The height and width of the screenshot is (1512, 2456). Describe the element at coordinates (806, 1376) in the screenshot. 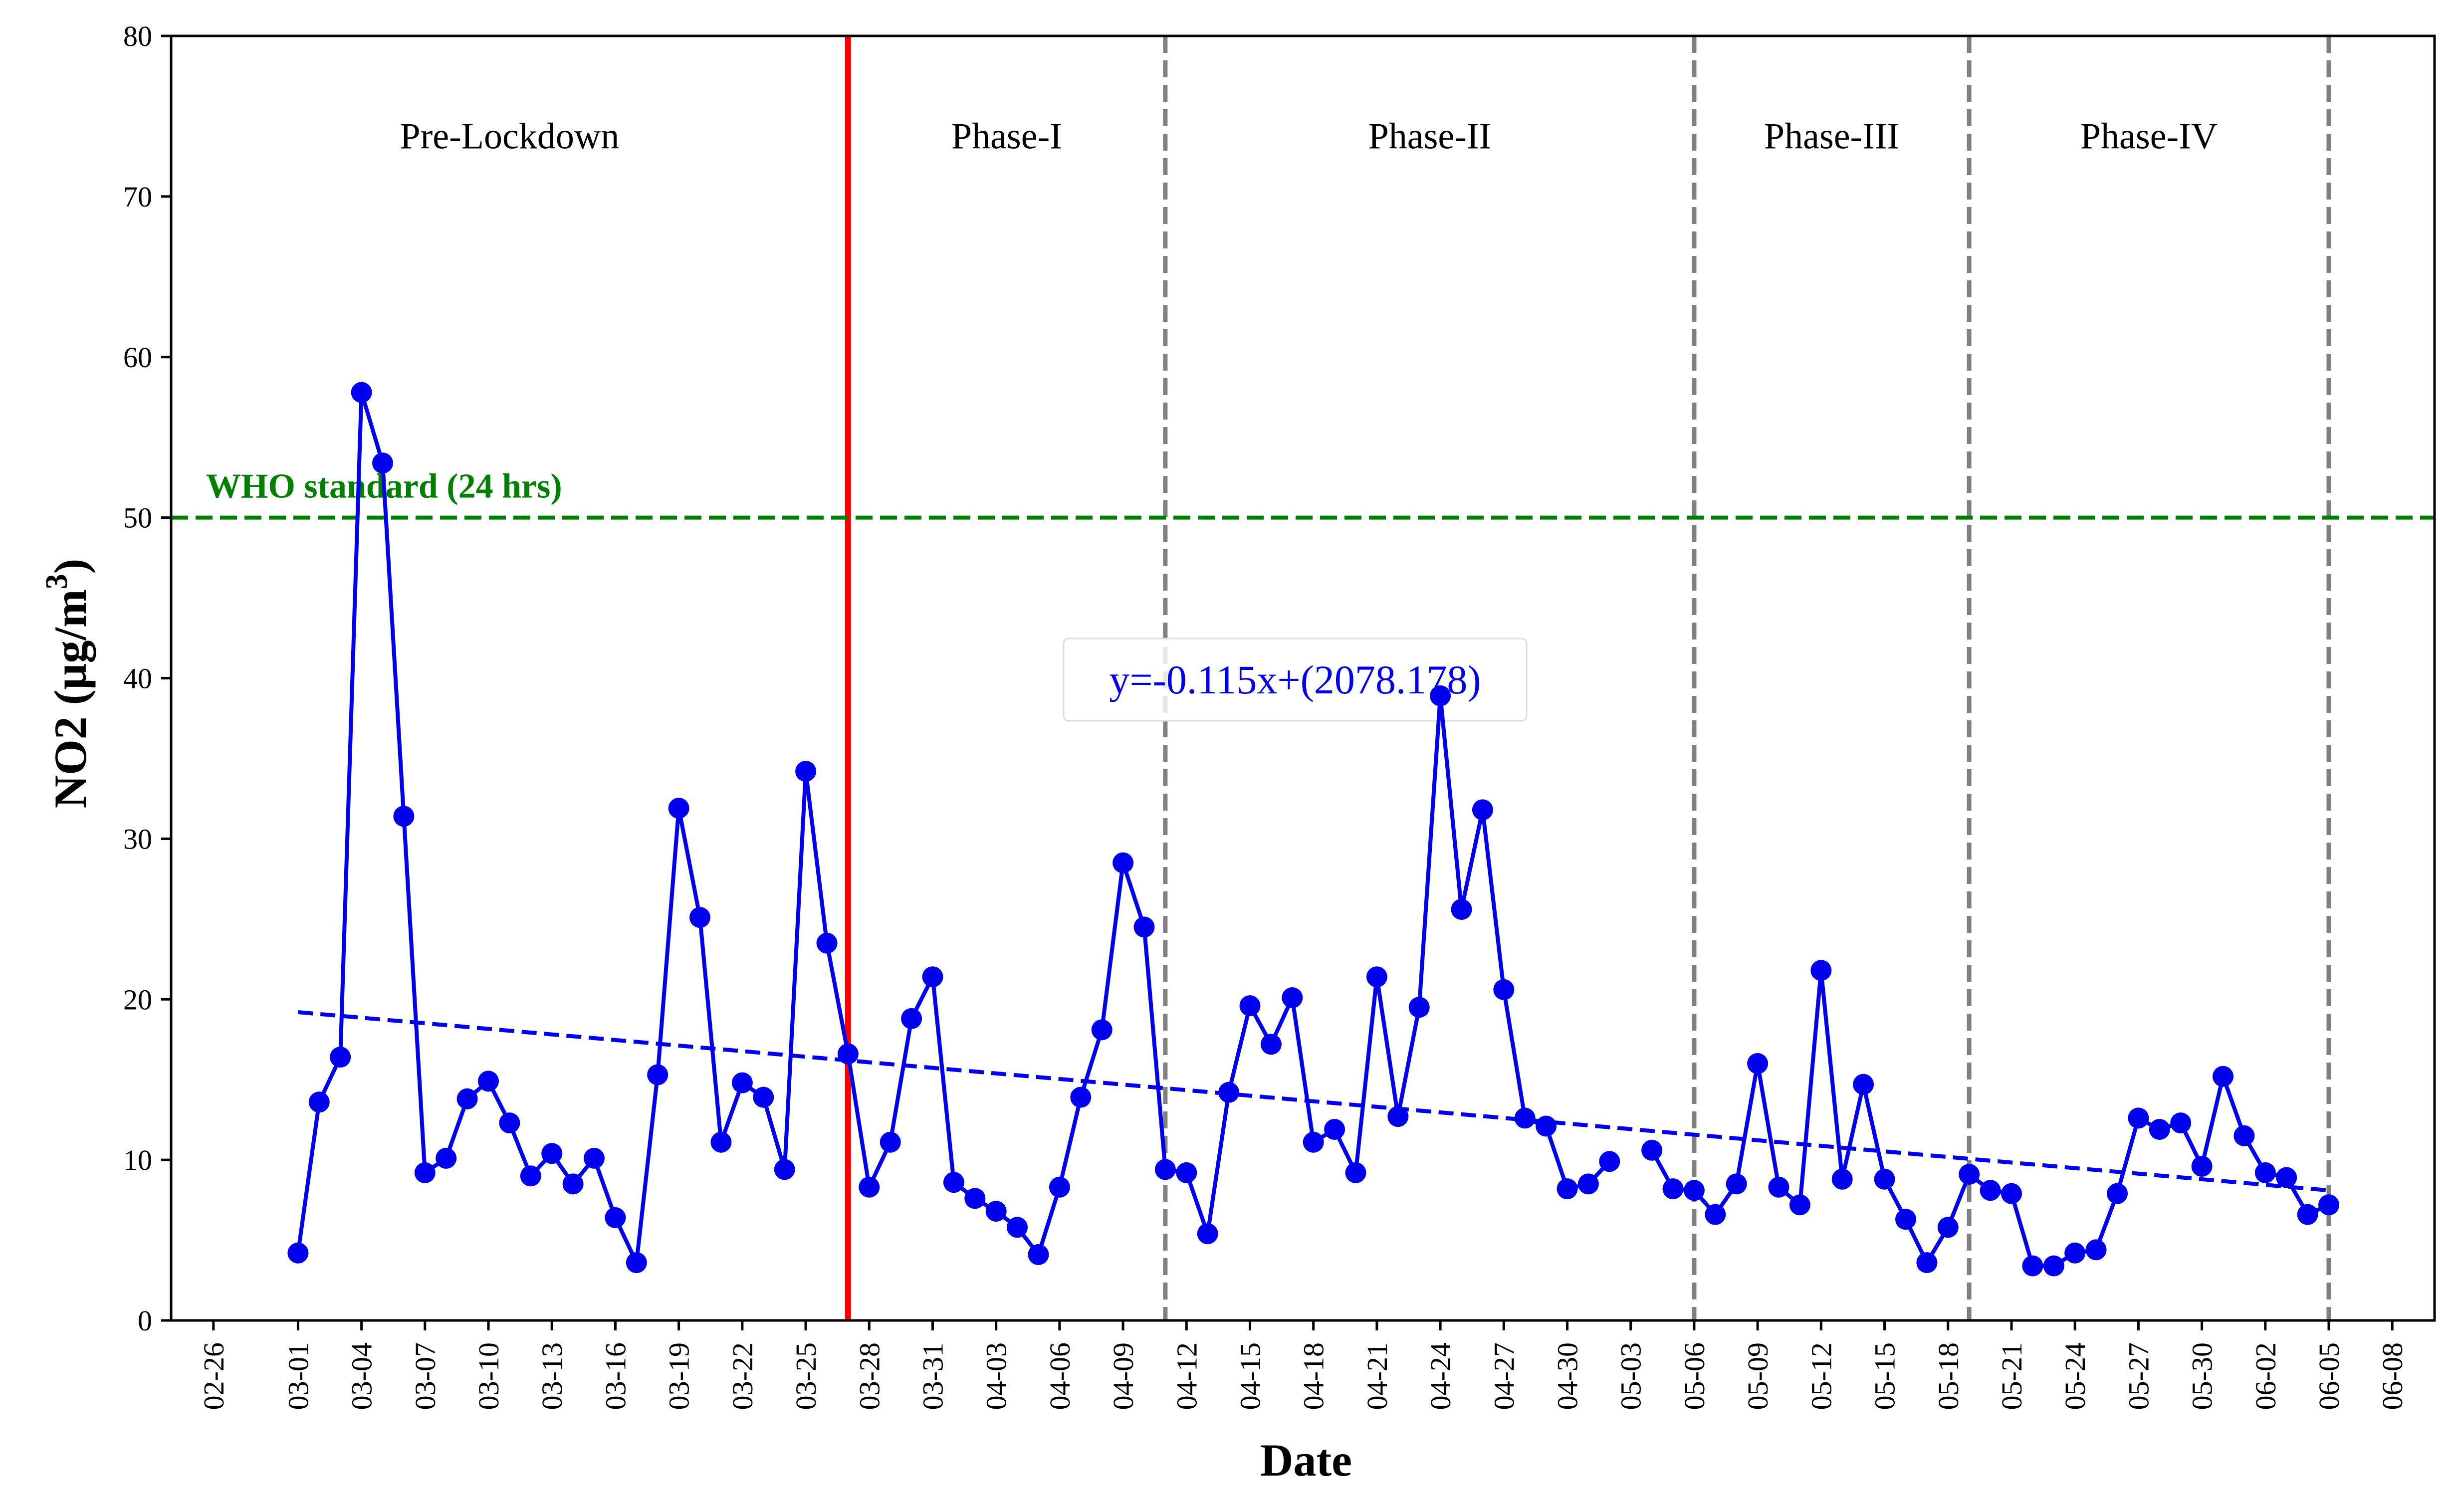

I see `x-tick-label: 03-25` at that location.